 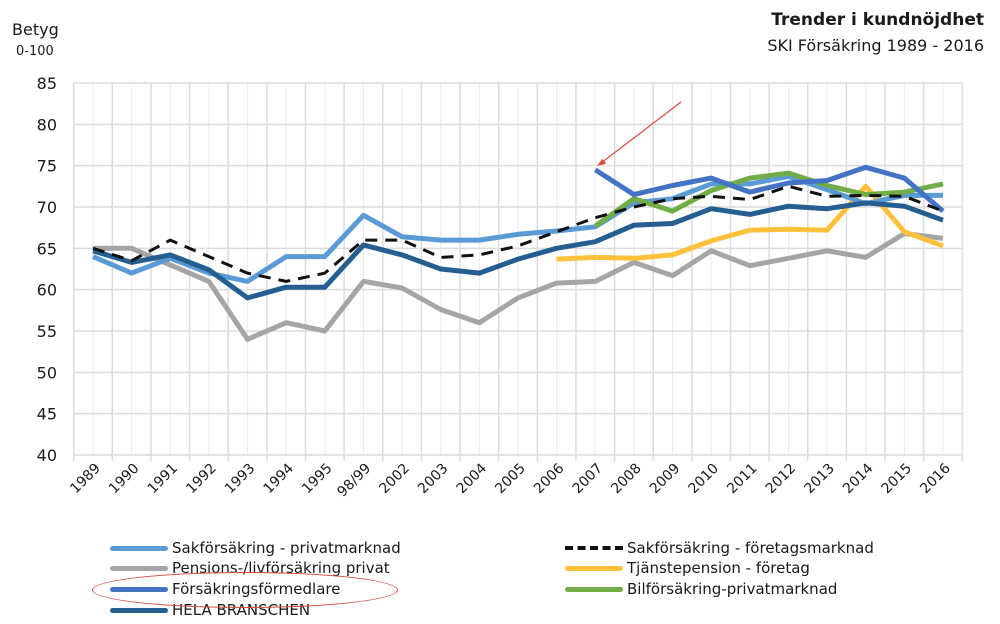 What do you see at coordinates (819, 479) in the screenshot?
I see `x-tick-label: 2013` at bounding box center [819, 479].